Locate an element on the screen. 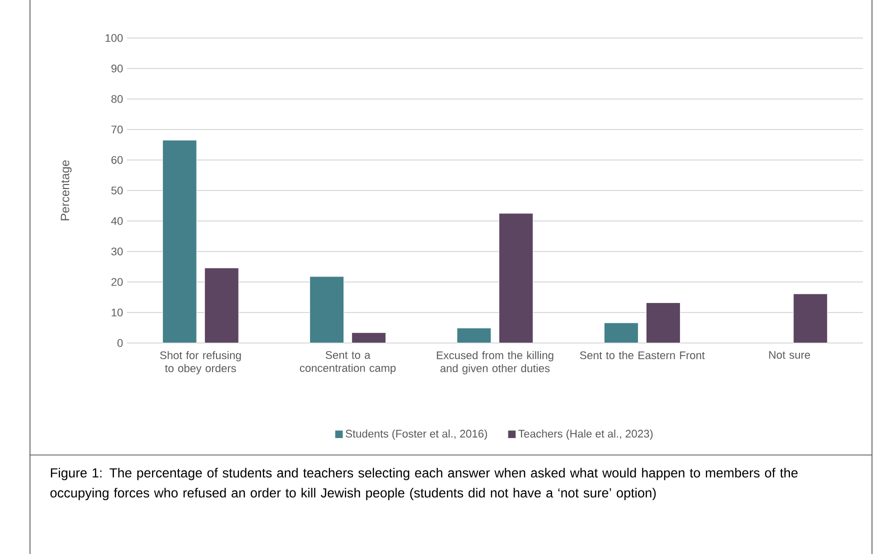 This screenshot has height=554, width=882. y-tick-label: 0 is located at coordinates (120, 343).